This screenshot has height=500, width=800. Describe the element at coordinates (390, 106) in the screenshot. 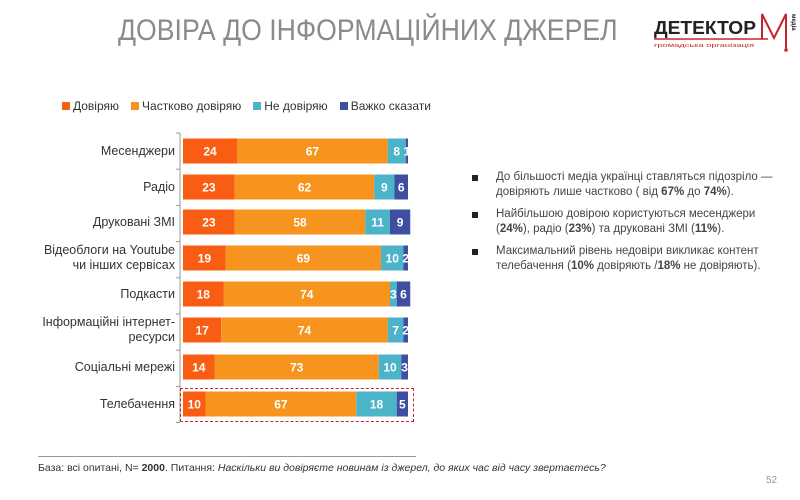

I see `legend-label: Важко сказати` at that location.